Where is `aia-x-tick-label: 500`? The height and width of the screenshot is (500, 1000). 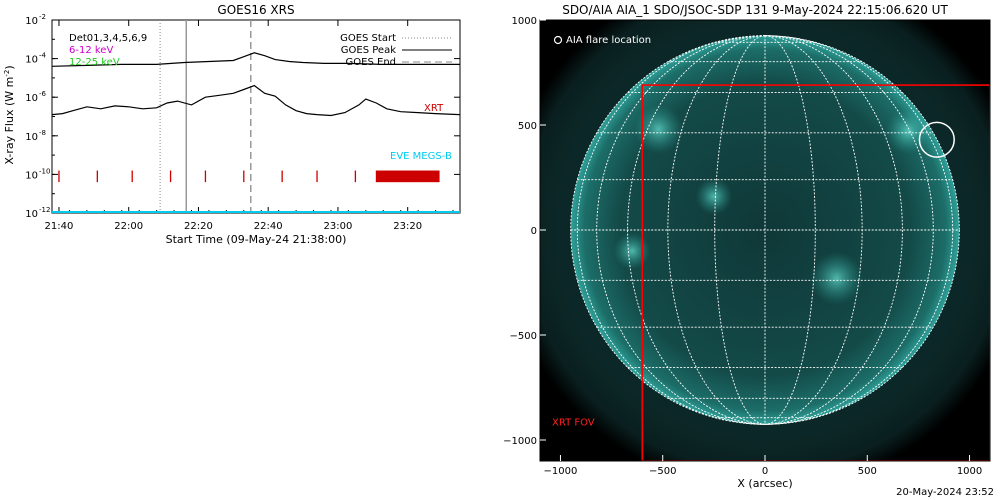 aia-x-tick-label: 500 is located at coordinates (867, 471).